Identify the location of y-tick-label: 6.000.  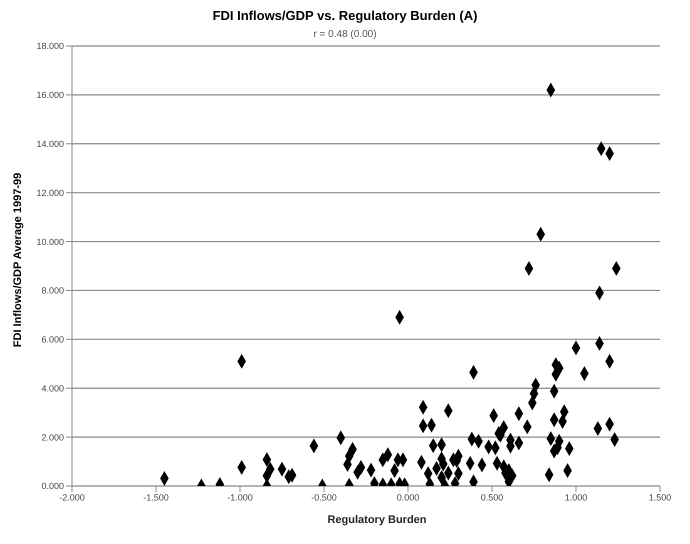
(52, 339).